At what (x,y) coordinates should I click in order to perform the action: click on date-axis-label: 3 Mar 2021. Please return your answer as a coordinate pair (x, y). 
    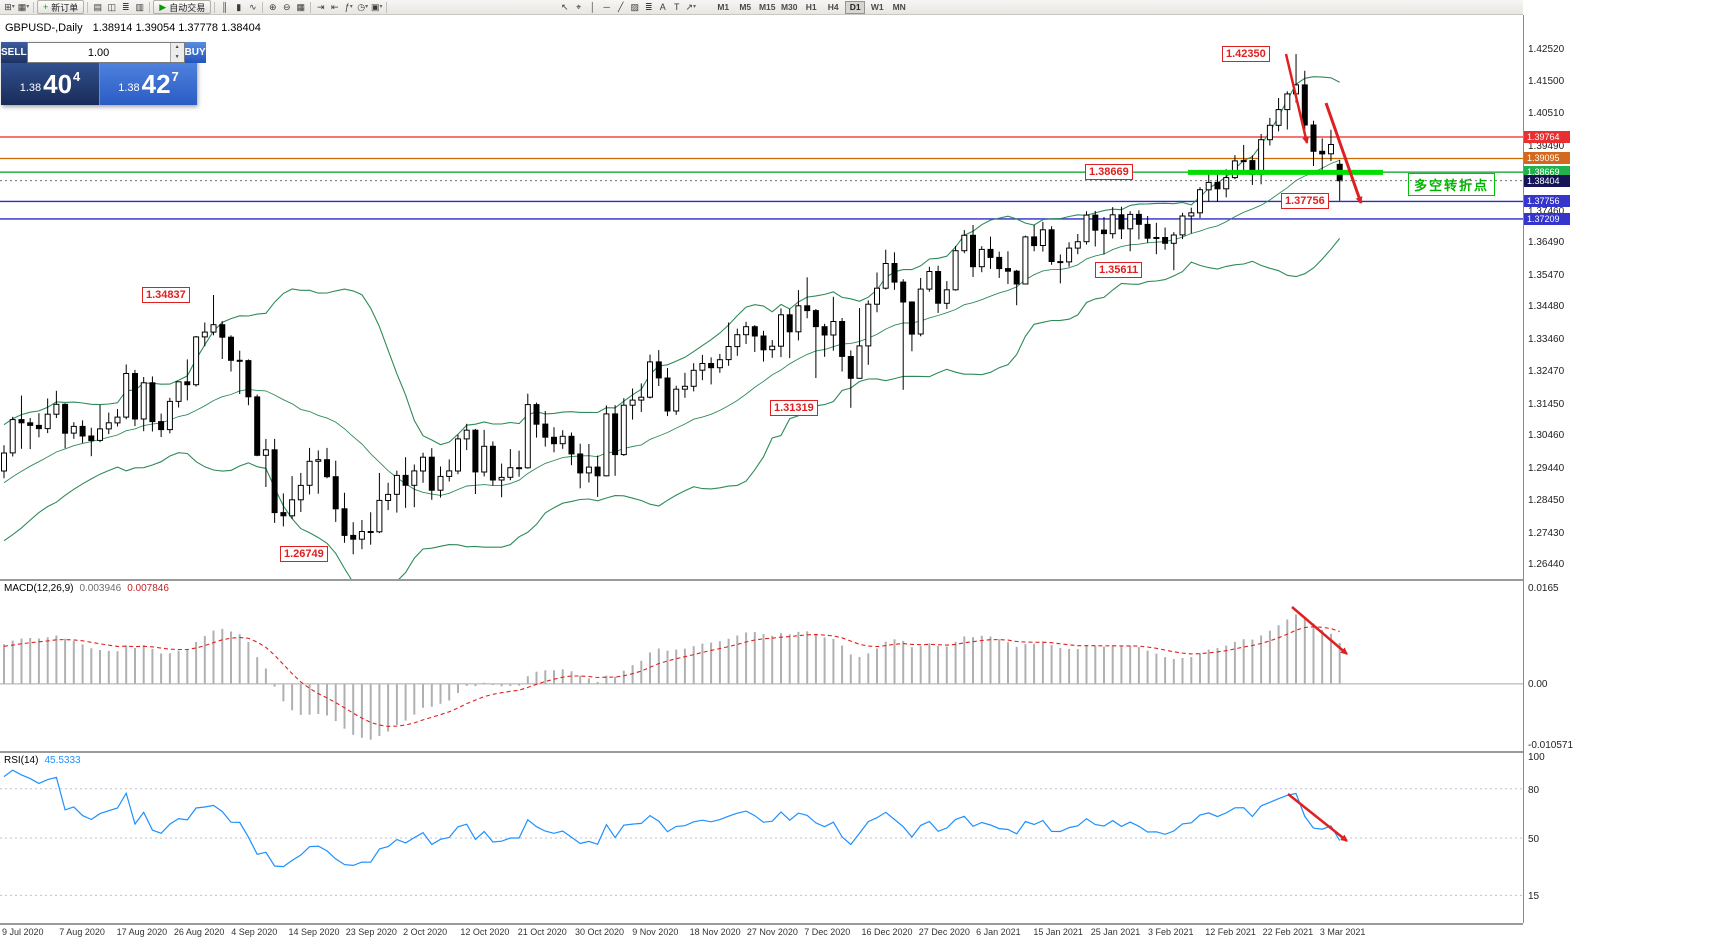
    Looking at the image, I should click on (1342, 932).